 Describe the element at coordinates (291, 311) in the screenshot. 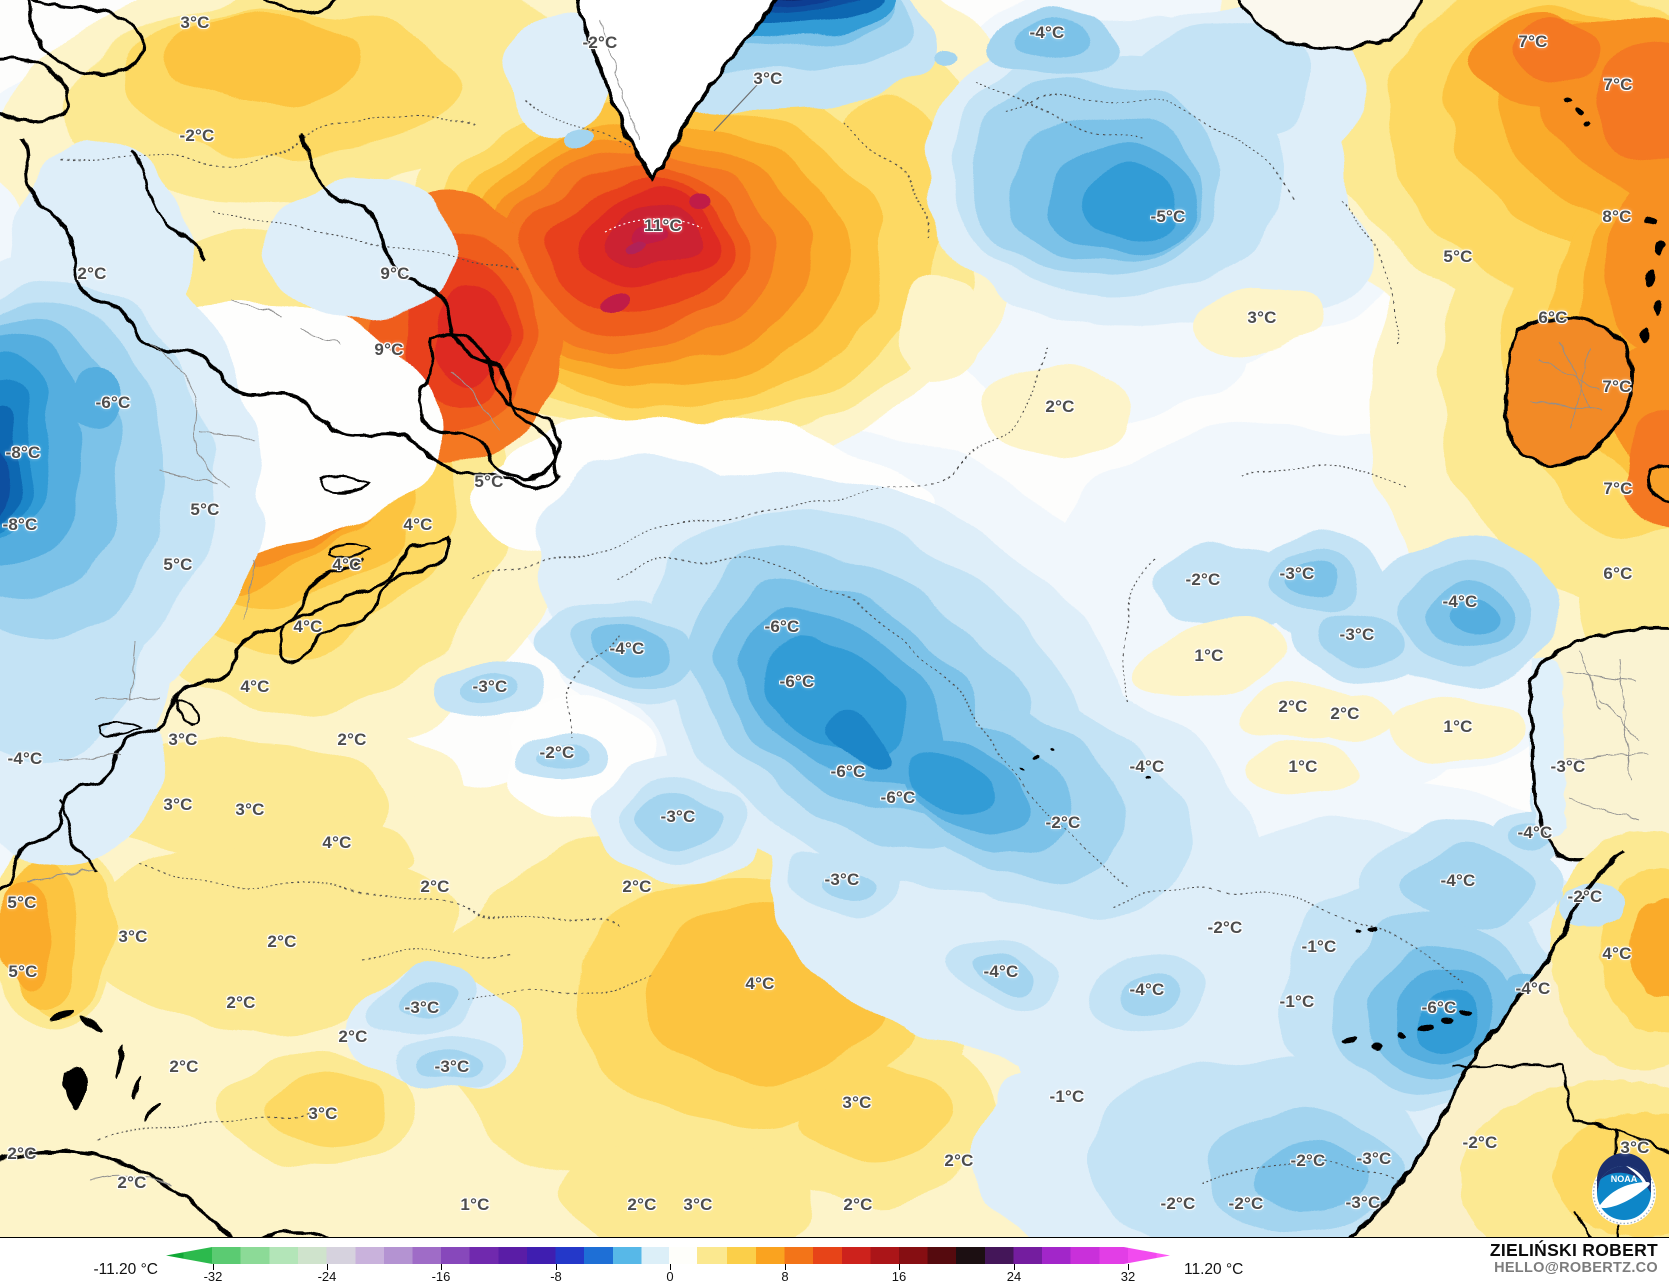

I see `labrador-coast` at that location.